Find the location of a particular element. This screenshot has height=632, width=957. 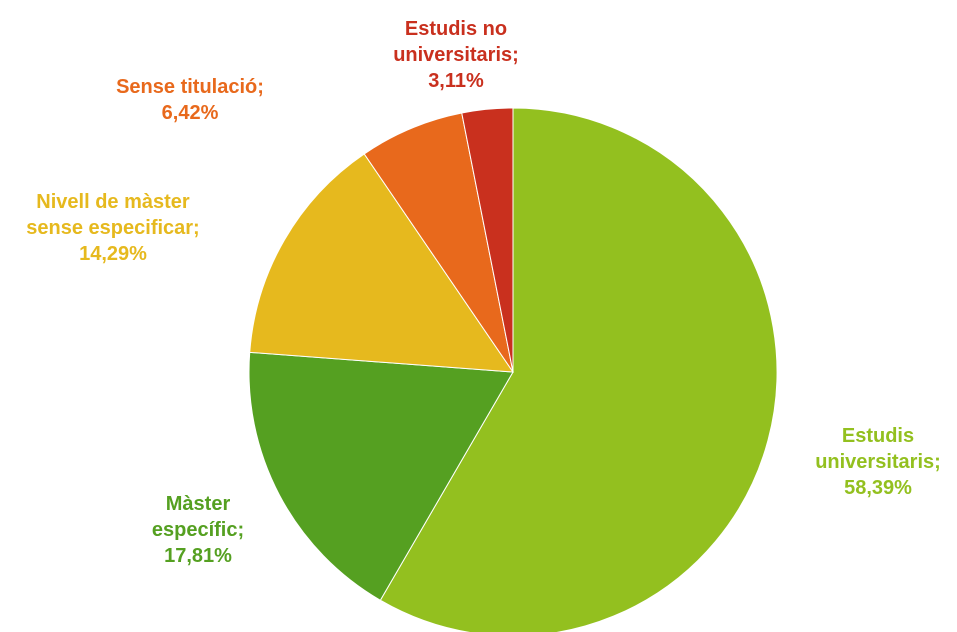

category-label: Estudis universitaris; is located at coordinates (878, 449).